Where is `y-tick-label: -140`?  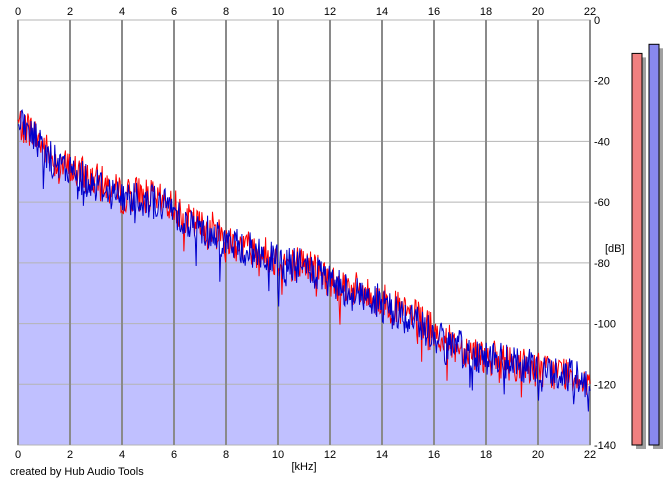 y-tick-label: -140 is located at coordinates (605, 446).